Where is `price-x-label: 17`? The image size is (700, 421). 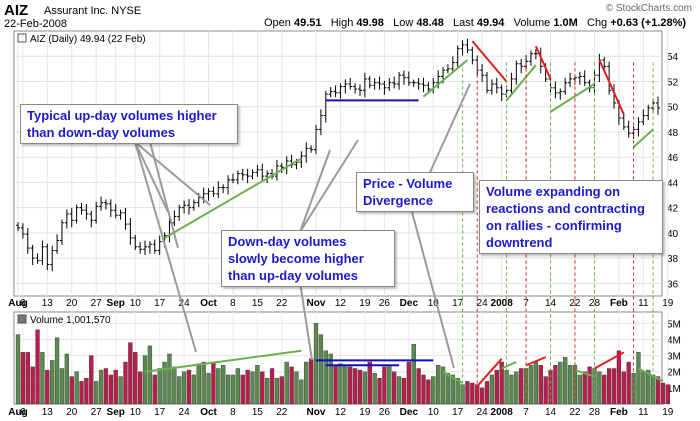
price-x-label: 17 is located at coordinates (160, 303).